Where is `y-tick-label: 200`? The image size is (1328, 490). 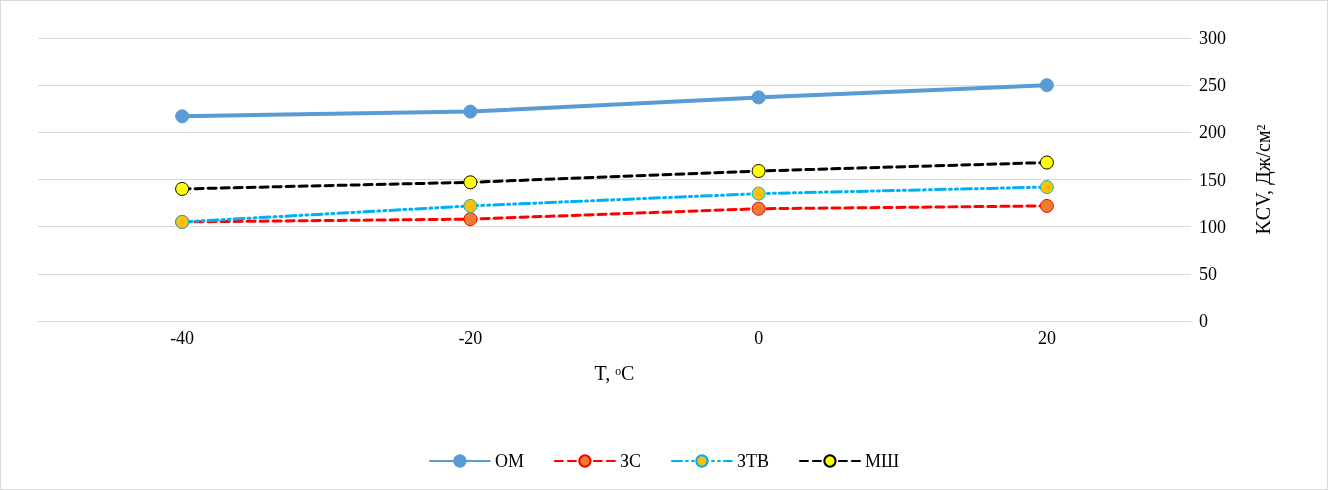
y-tick-label: 200 is located at coordinates (1212, 132).